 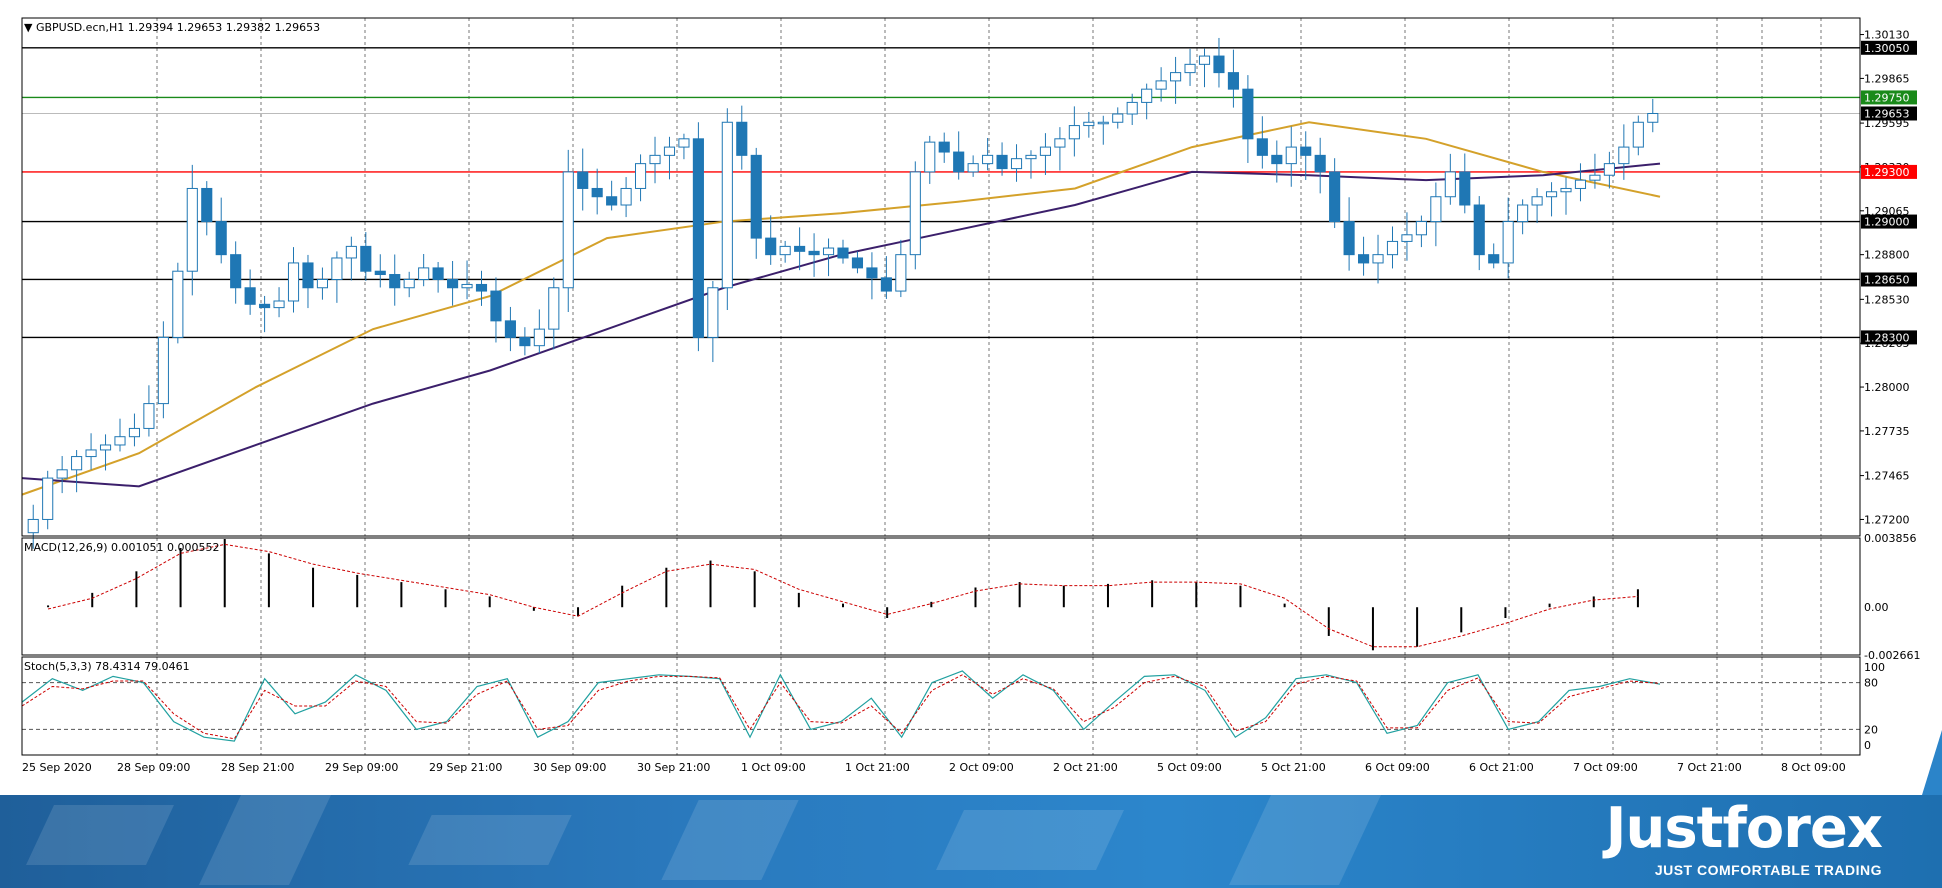 What do you see at coordinates (1397, 767) in the screenshot?
I see `time-tick-label: 6 Oct 09:00` at bounding box center [1397, 767].